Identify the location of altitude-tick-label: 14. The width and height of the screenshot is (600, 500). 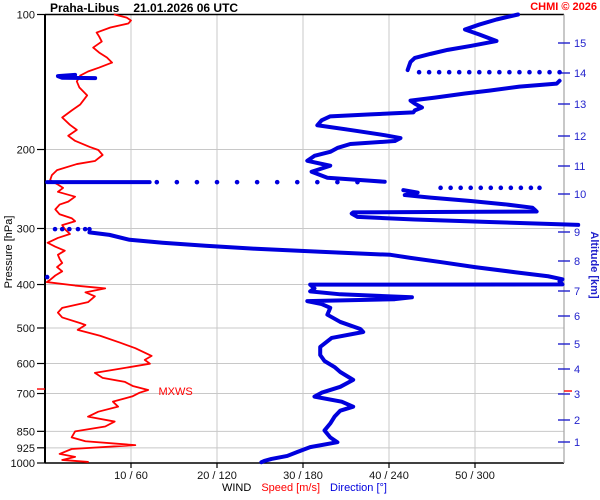
(580, 74).